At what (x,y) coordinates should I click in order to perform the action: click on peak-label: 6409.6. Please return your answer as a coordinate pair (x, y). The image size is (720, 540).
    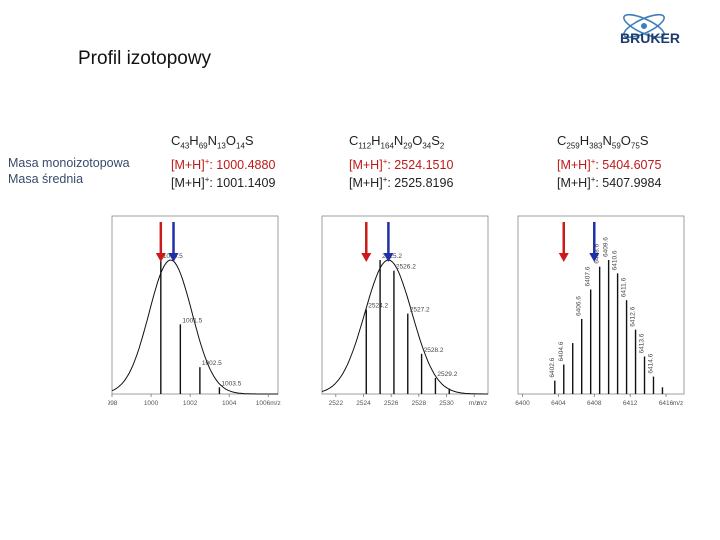
    Looking at the image, I should click on (606, 247).